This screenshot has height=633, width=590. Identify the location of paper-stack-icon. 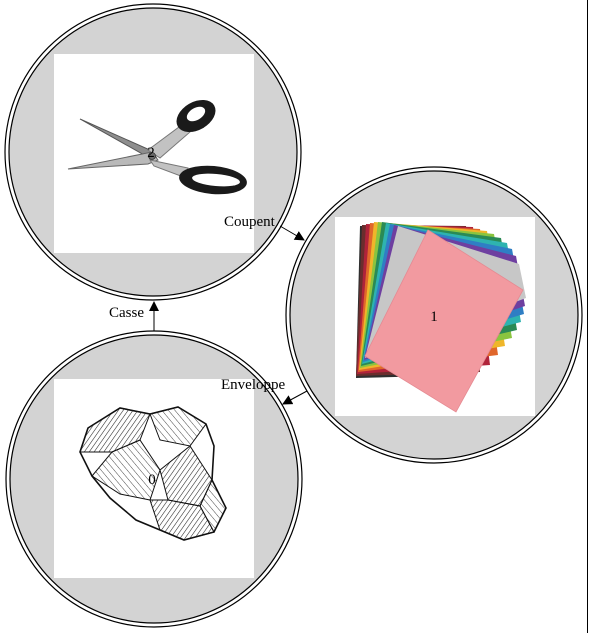
(441, 317).